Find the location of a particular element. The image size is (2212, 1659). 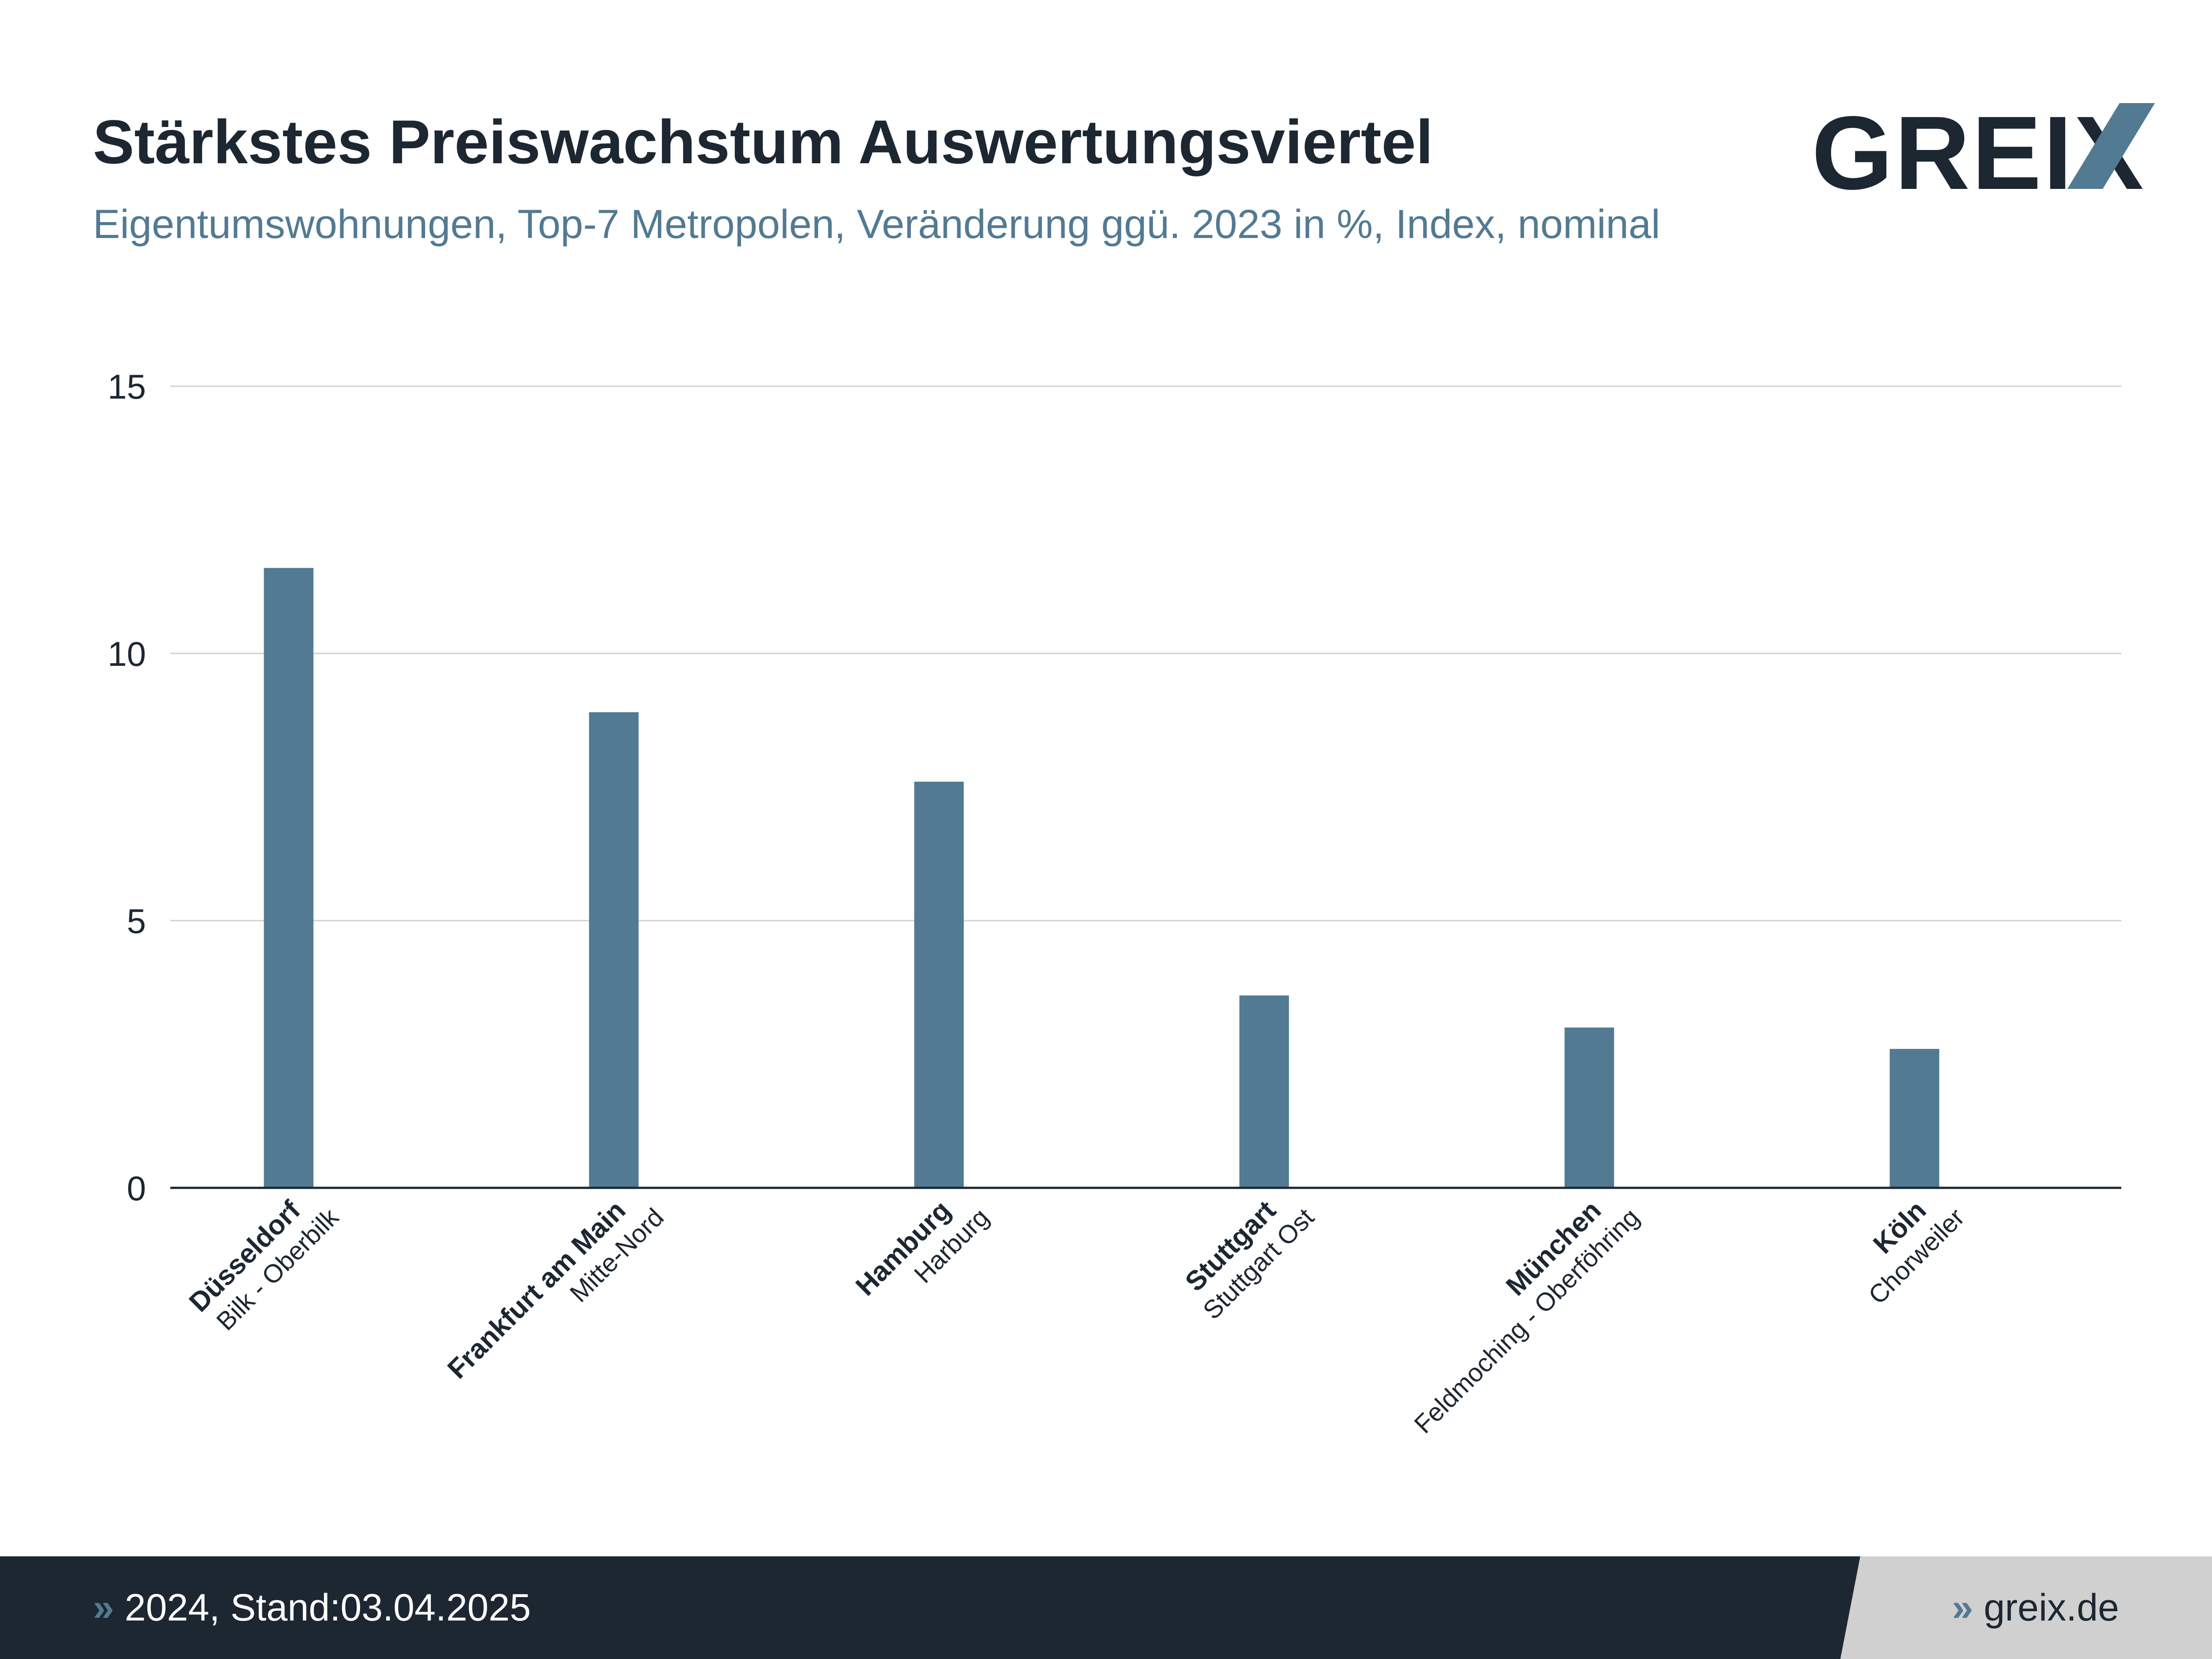

y-tick-label: 0 is located at coordinates (137, 1188).